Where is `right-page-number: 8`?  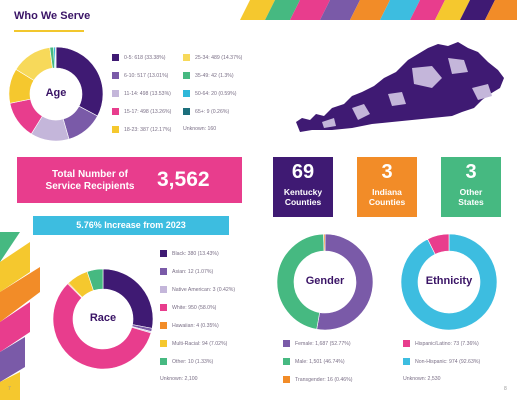
right-page-number: 8 is located at coordinates (505, 389).